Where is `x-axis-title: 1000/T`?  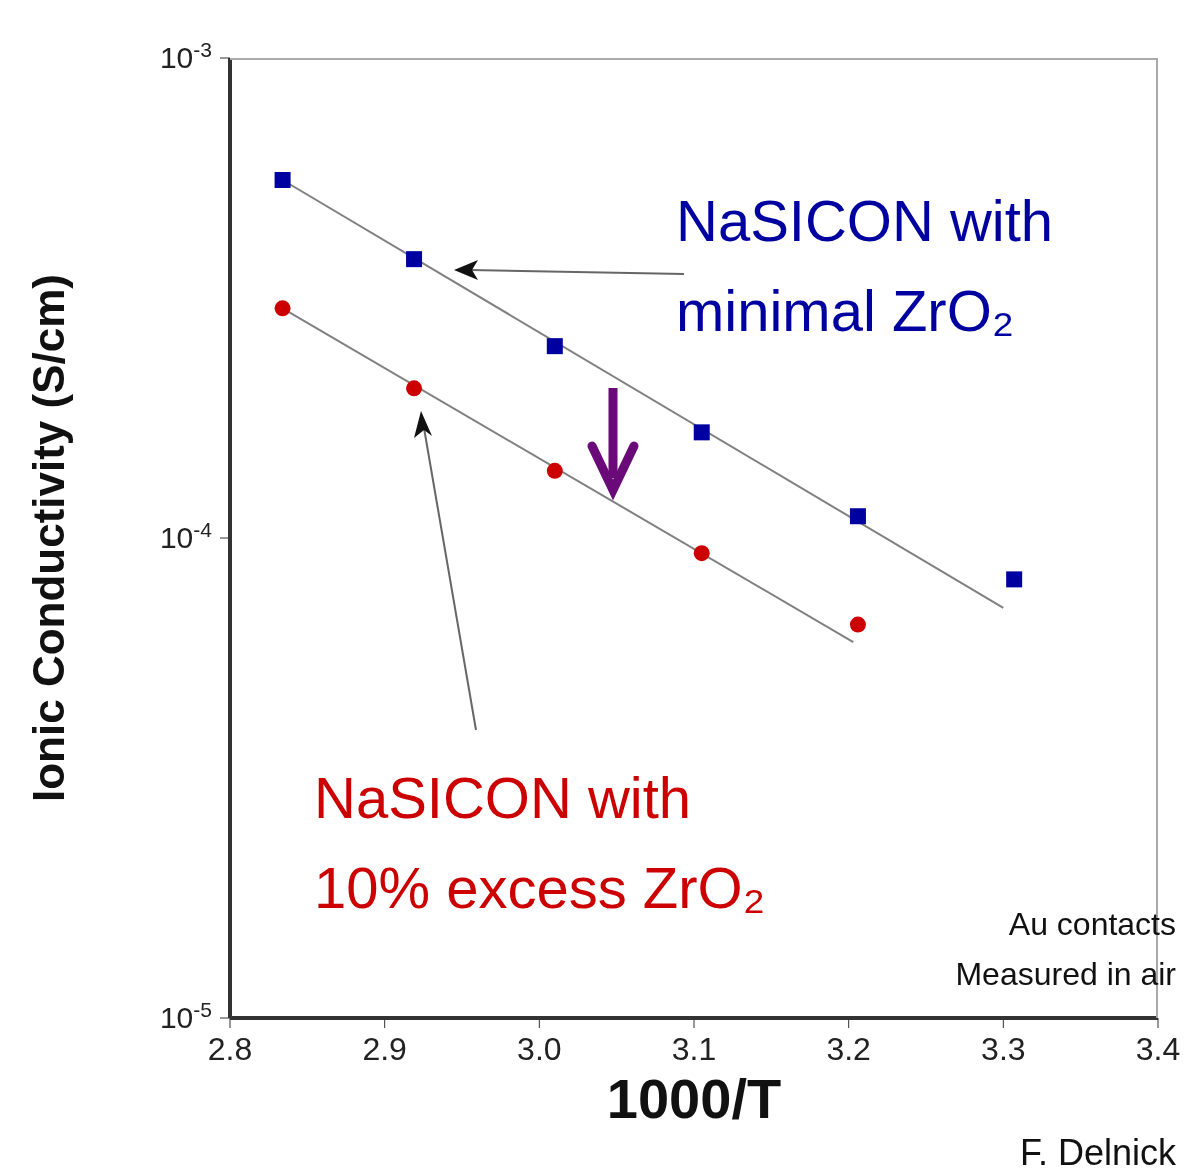 x-axis-title: 1000/T is located at coordinates (694, 1098).